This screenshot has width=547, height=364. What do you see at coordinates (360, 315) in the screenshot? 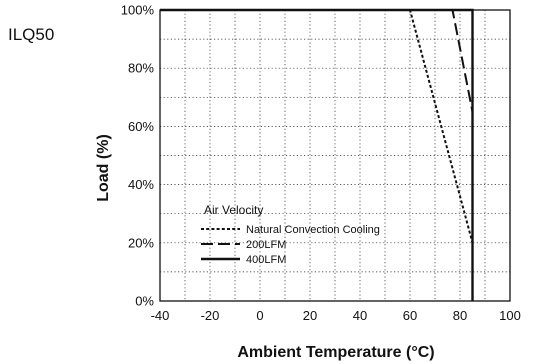
I see `x-tick-label: 40` at bounding box center [360, 315].